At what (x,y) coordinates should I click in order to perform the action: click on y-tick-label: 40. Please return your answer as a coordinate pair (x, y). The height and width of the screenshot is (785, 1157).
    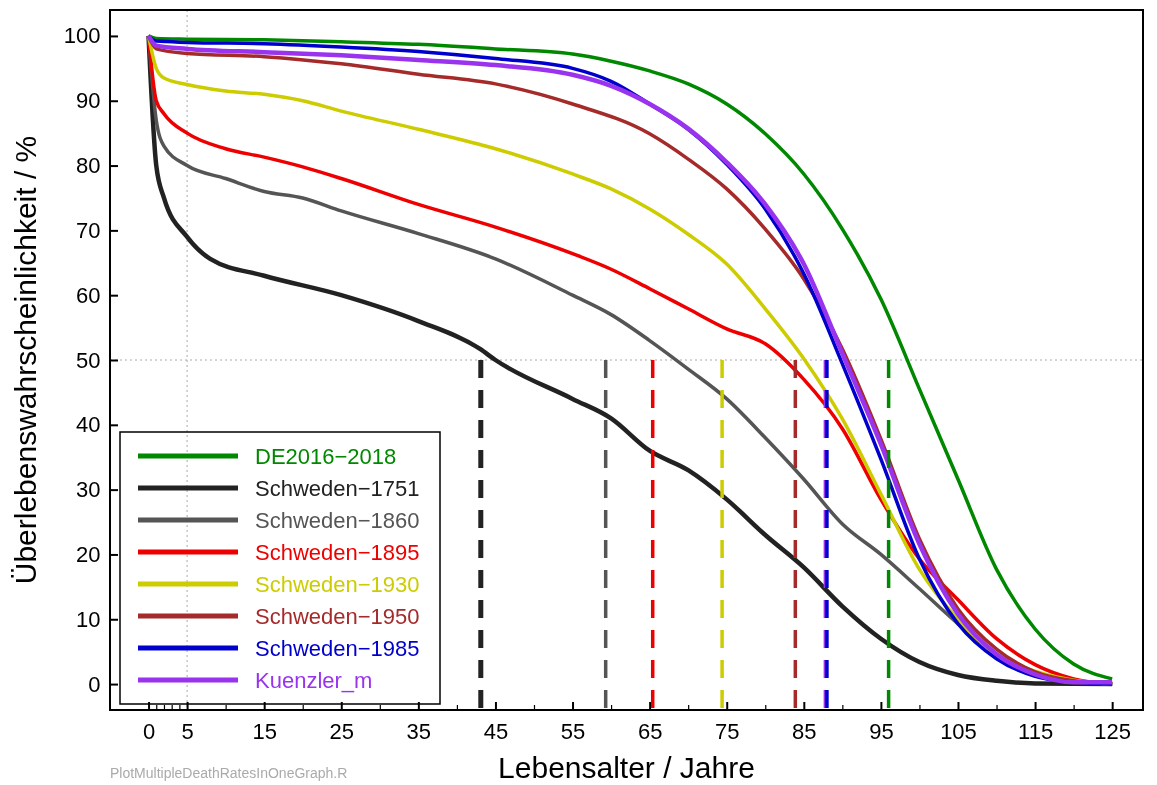
    Looking at the image, I should click on (88, 425).